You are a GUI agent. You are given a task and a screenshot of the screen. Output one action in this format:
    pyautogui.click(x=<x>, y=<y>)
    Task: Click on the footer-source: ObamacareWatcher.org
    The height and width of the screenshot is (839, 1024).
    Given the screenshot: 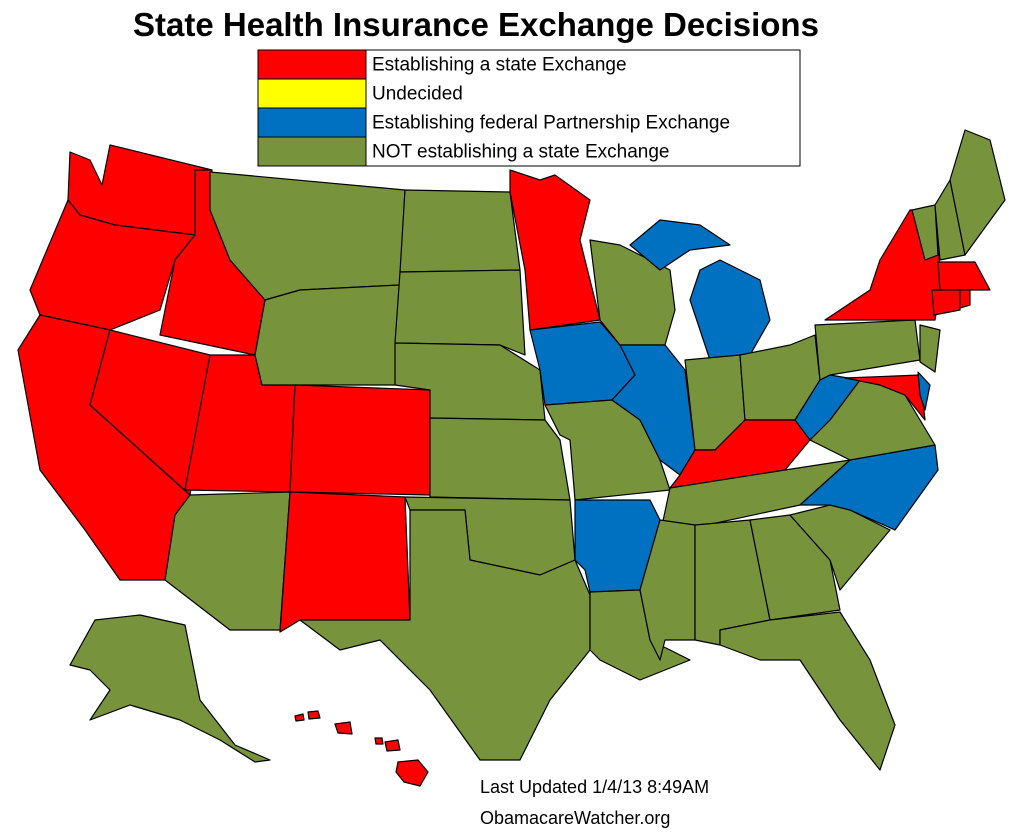 What is the action you would take?
    pyautogui.click(x=575, y=818)
    